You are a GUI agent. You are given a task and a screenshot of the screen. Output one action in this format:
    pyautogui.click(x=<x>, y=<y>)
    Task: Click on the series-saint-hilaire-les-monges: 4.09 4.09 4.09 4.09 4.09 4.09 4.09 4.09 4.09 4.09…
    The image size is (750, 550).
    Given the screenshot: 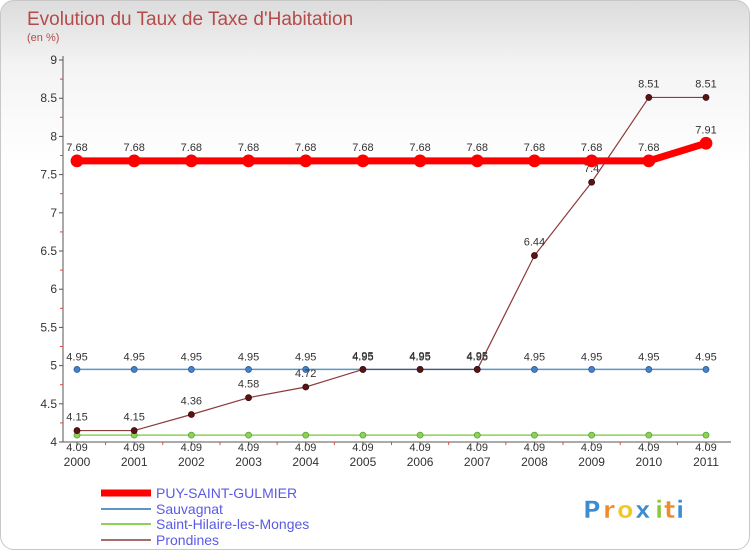 What is the action you would take?
    pyautogui.click(x=391, y=442)
    